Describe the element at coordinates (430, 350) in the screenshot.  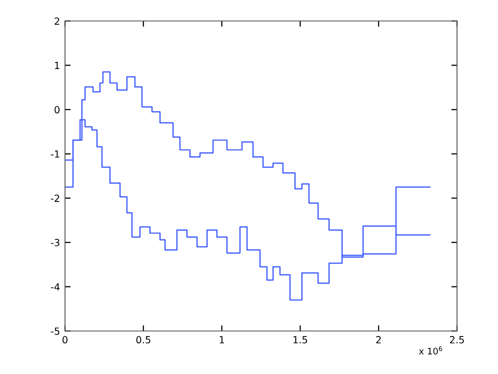
I see `text: x 10$^{6}$` at that location.